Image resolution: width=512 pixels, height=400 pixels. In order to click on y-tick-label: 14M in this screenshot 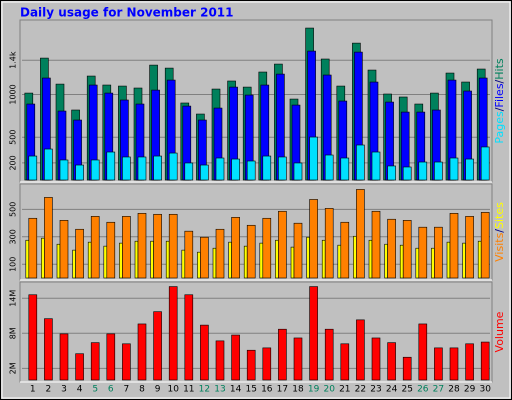, I will do `click(13, 298)`.